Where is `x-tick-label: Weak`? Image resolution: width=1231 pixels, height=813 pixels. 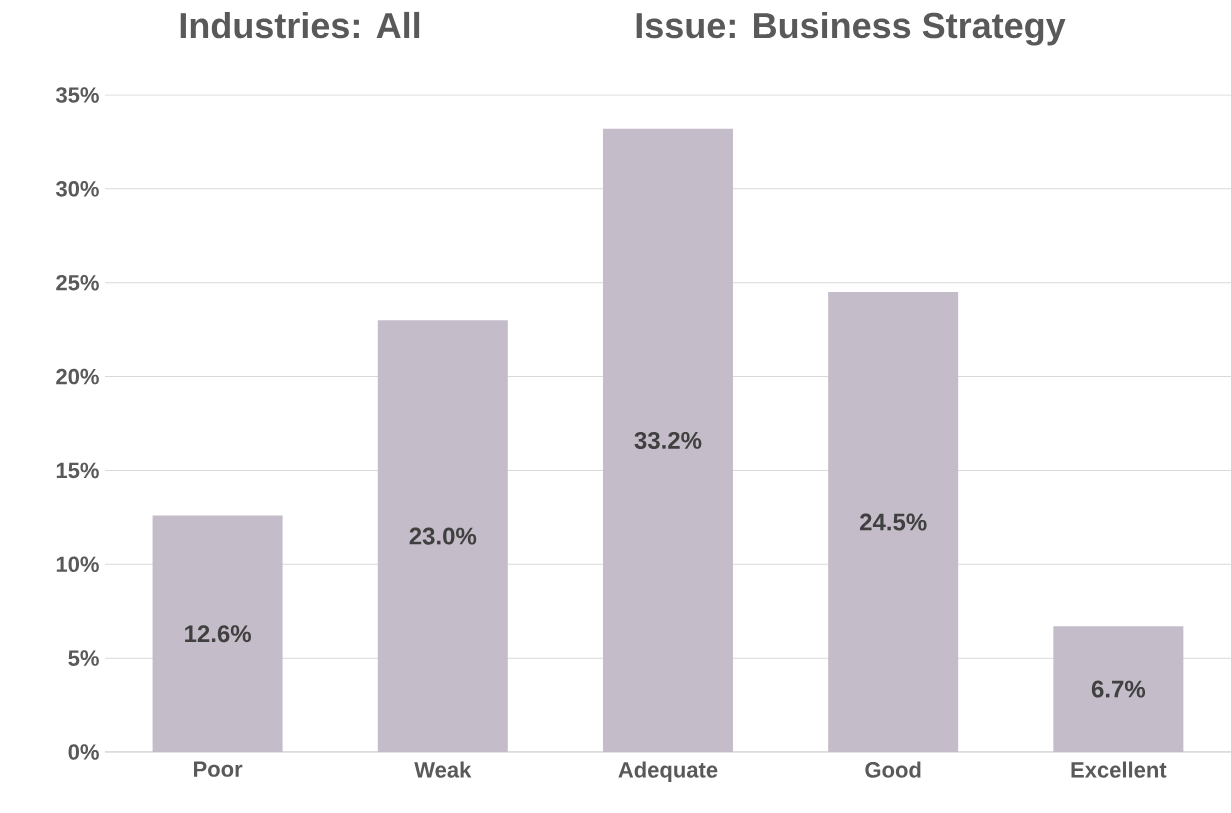
x-tick-label: Weak is located at coordinates (443, 769).